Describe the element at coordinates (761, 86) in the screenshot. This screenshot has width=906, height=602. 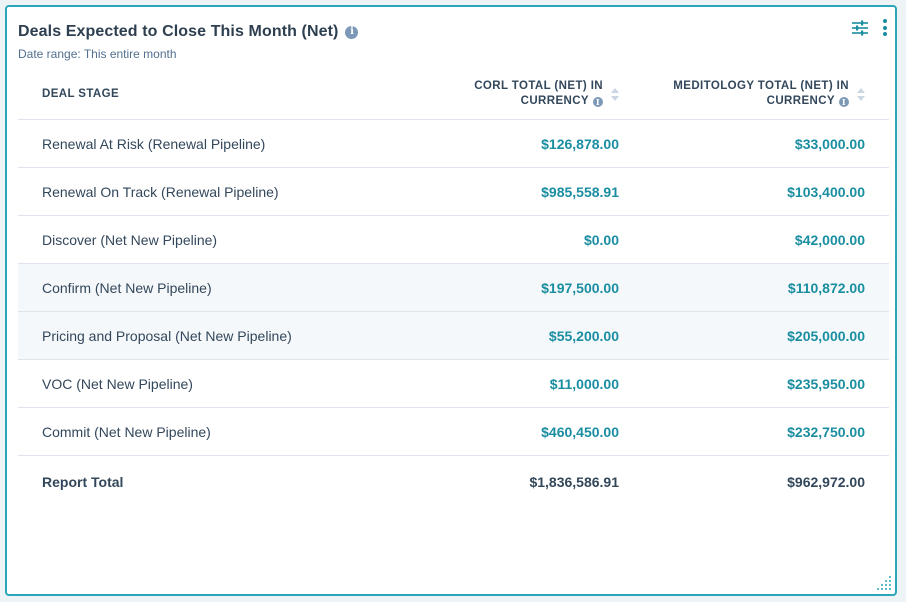
I see `header-medi-line1: MEDITOLOGY TOTAL (NET) IN` at that location.